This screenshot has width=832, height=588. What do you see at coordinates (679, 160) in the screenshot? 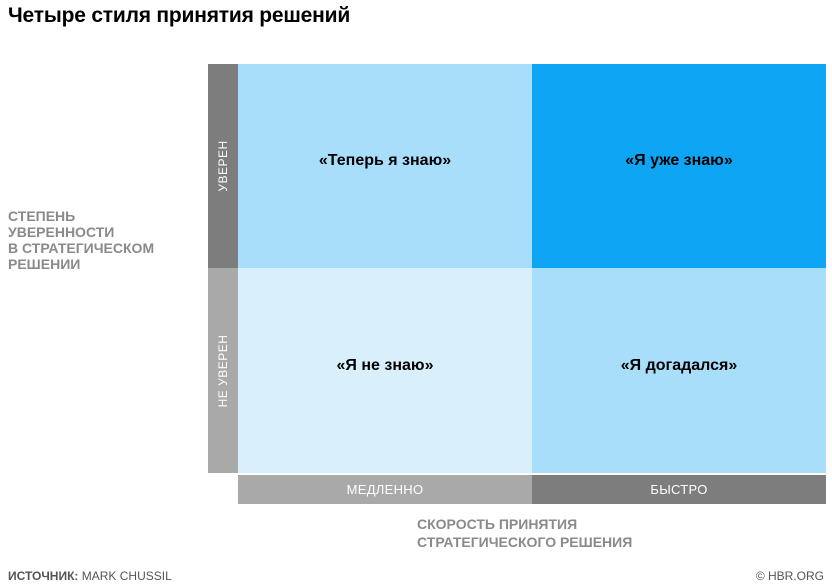
I see `quadrant-top-right-label: «Я уже знаю»` at bounding box center [679, 160].